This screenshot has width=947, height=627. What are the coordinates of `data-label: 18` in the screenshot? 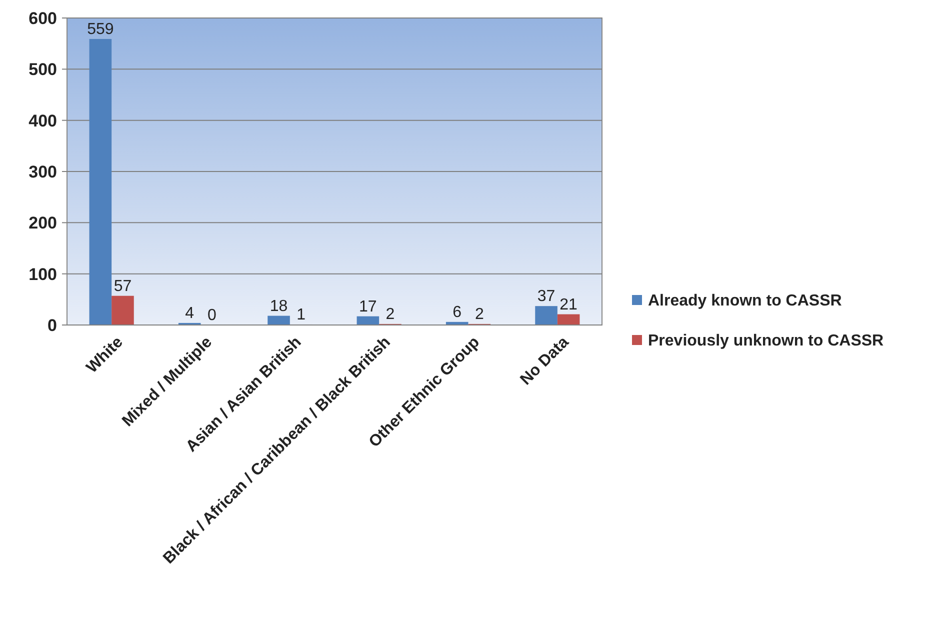 It's located at (279, 306).